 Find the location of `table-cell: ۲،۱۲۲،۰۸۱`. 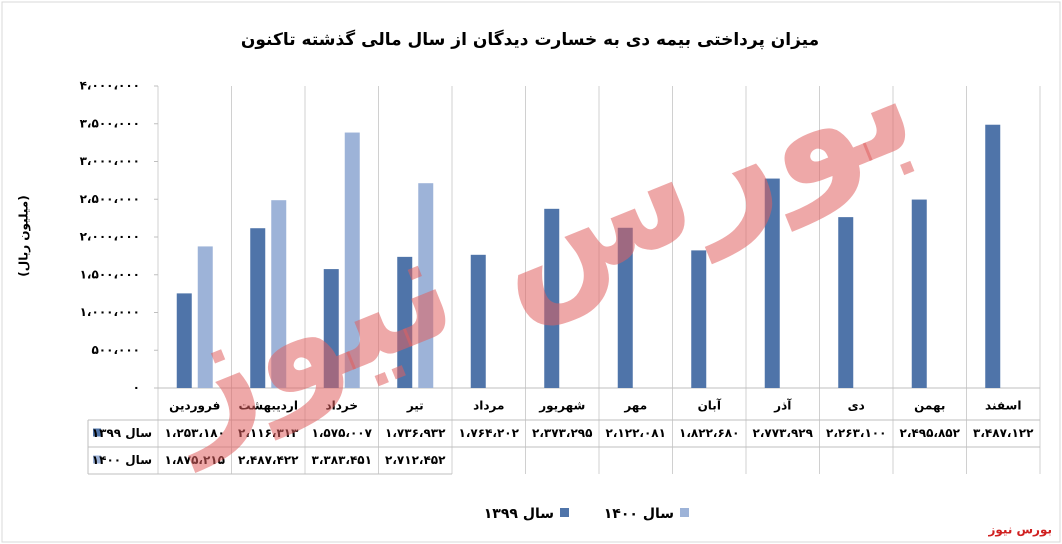

table-cell: ۲،۱۲۲،۰۸۱ is located at coordinates (636, 433).